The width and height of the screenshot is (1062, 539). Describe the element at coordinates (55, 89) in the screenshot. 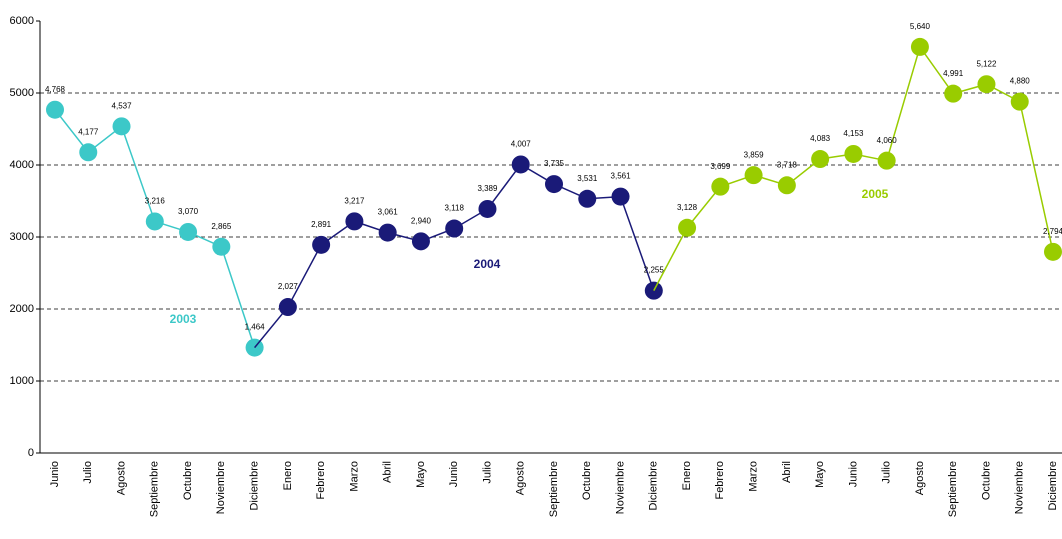

I see `value-label: 4,768` at that location.